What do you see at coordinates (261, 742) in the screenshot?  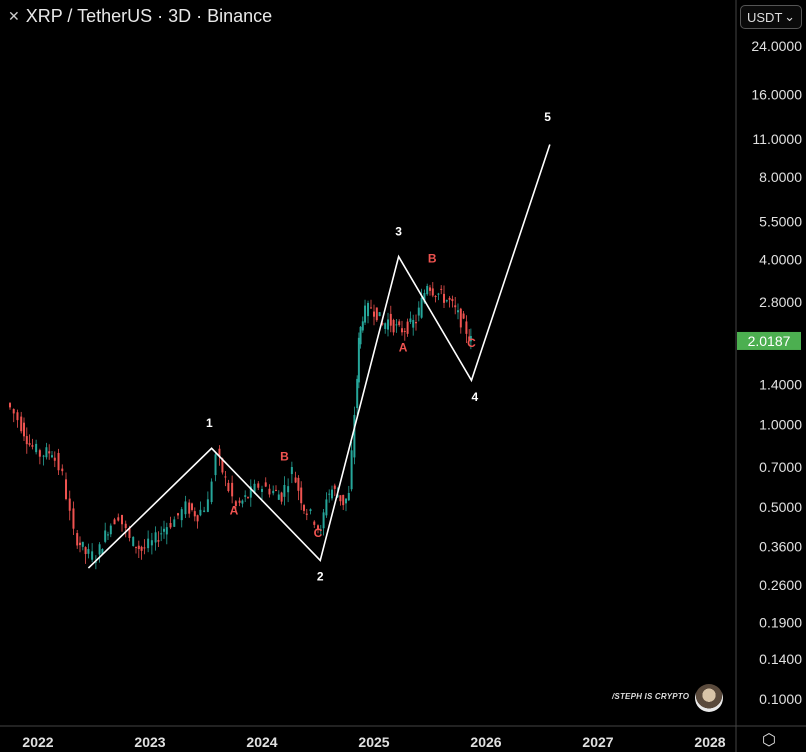 I see `x-tick-label: 2024` at bounding box center [261, 742].